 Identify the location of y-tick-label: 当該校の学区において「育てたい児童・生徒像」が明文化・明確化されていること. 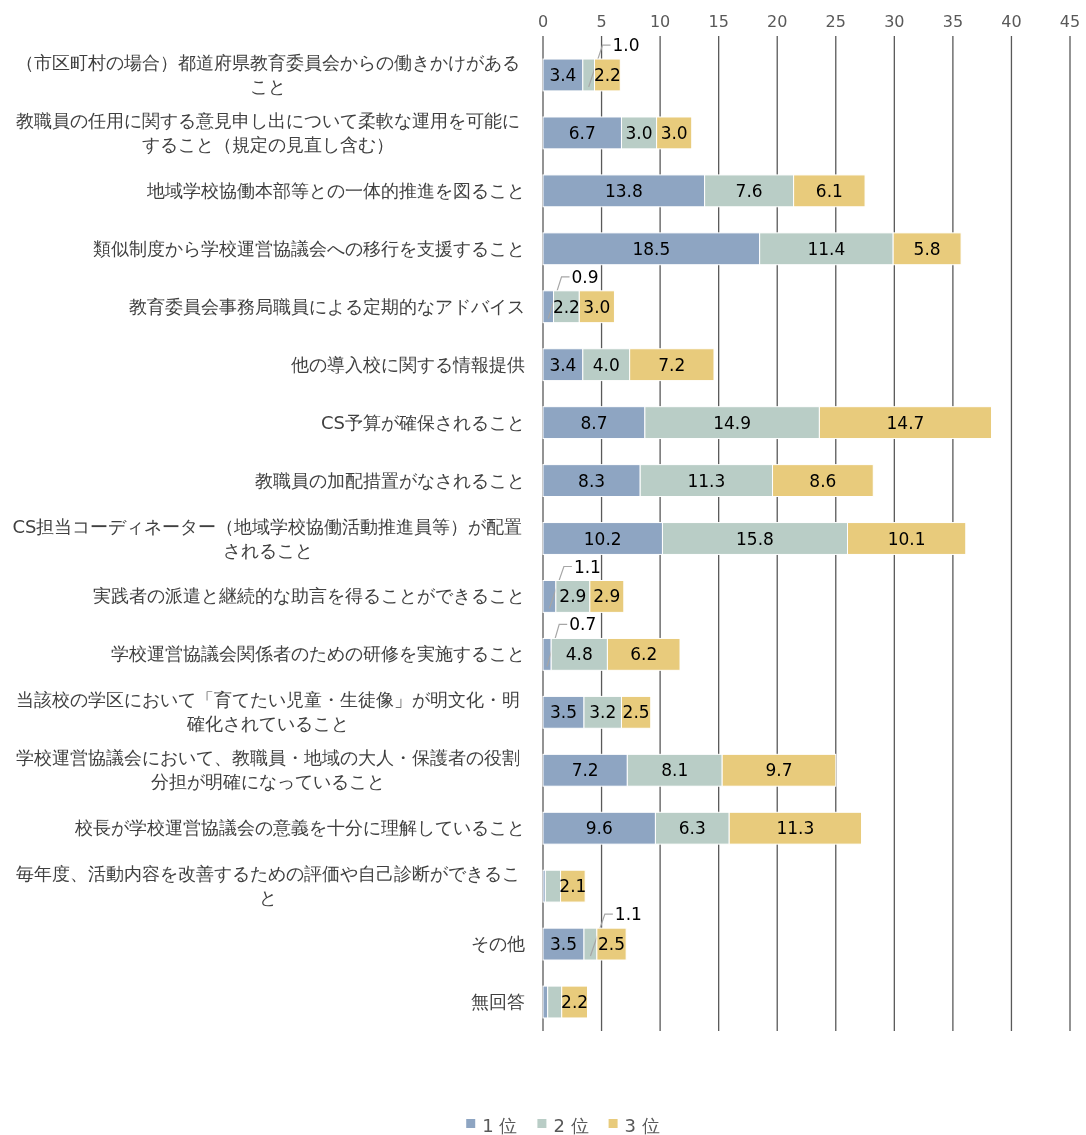
(267, 712).